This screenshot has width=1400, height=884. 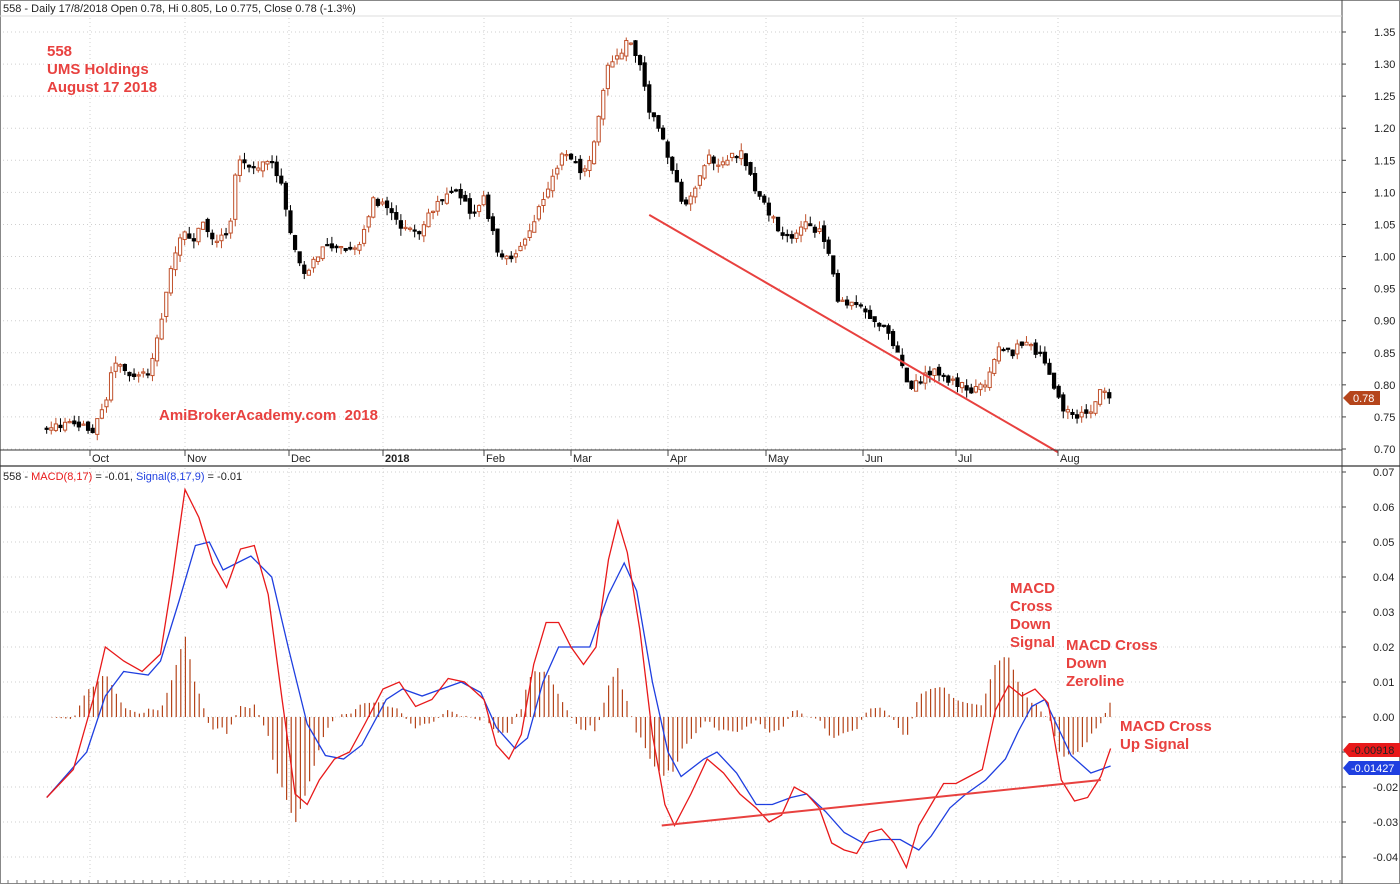 What do you see at coordinates (1372, 769) in the screenshot?
I see `signal-last-value: -0.01427` at bounding box center [1372, 769].